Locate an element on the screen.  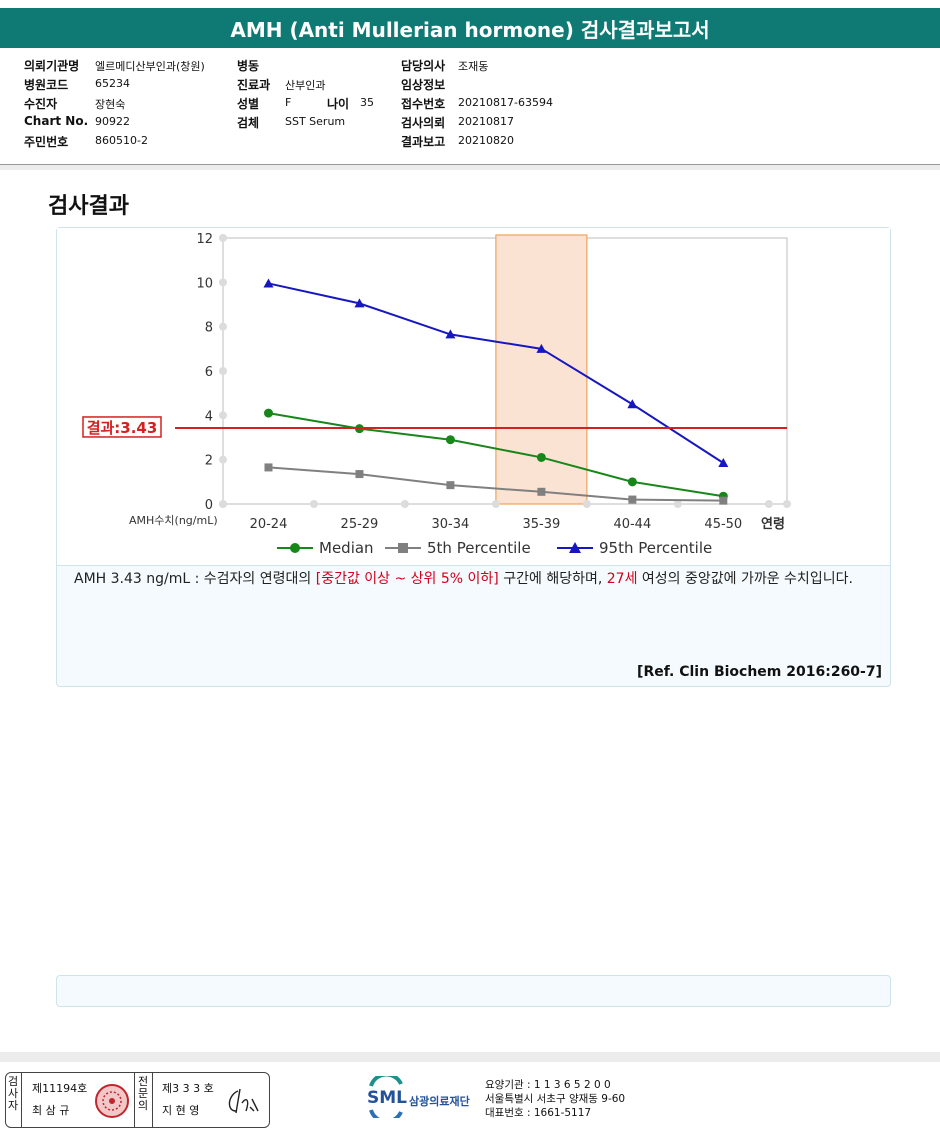
age-value: 35 is located at coordinates (367, 102).